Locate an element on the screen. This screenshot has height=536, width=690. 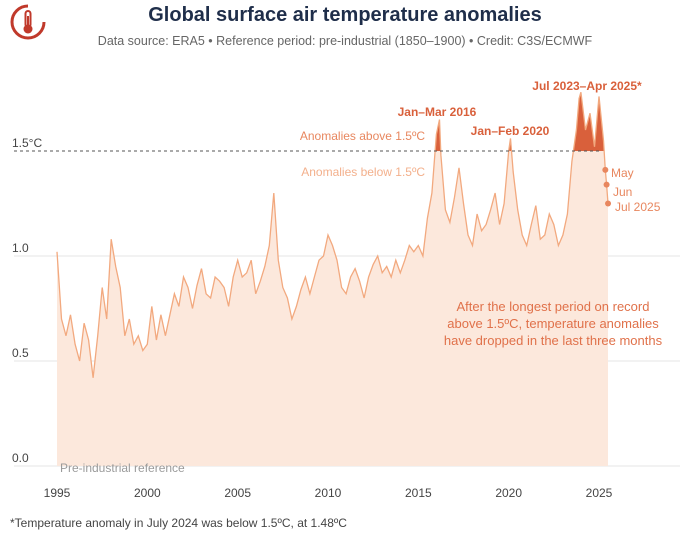
month-points is located at coordinates (607, 186).